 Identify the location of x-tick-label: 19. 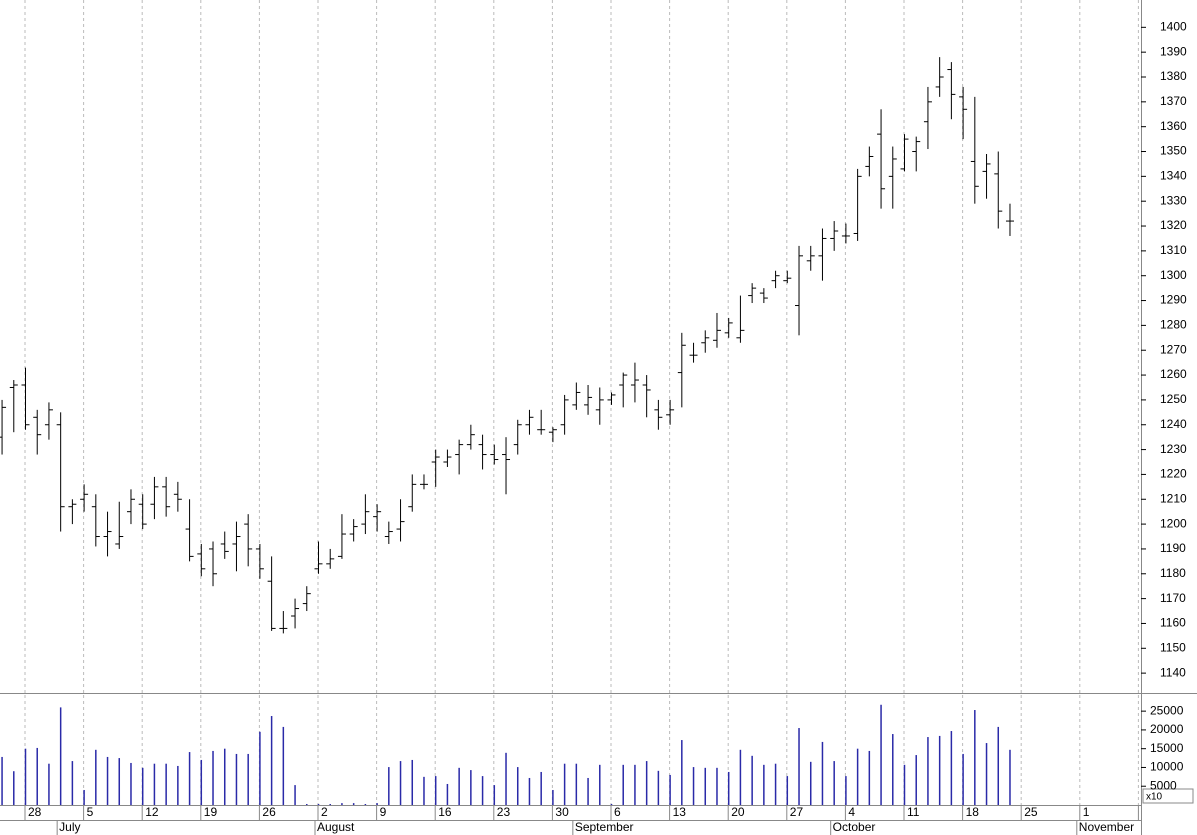
(211, 812).